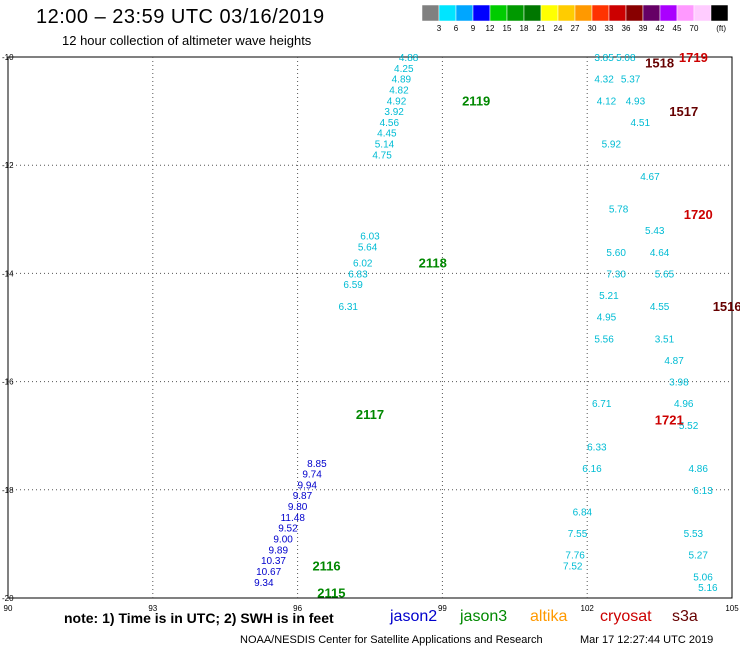  Describe the element at coordinates (390, 123) in the screenshot. I see `wave-height-value: 4.56` at that location.